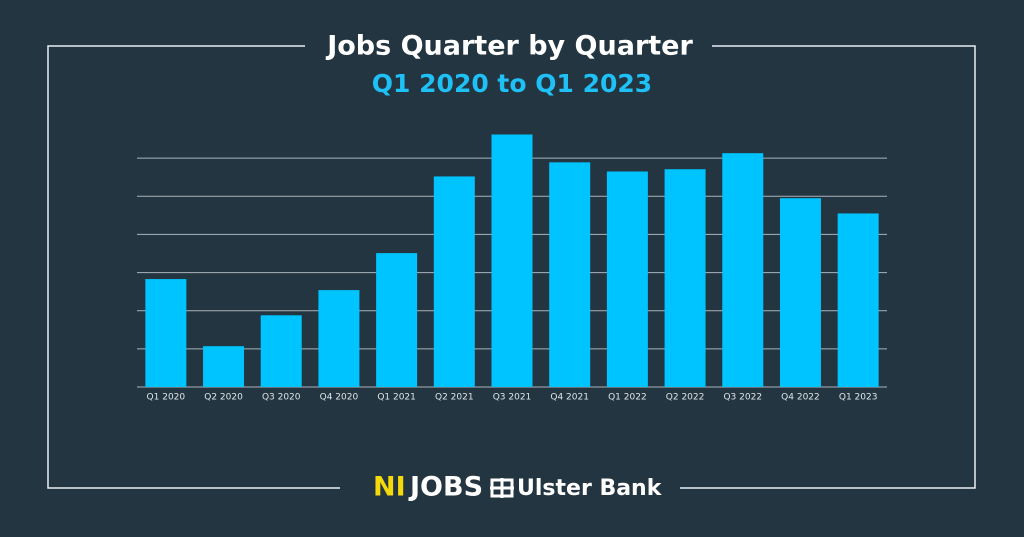  I want to click on x-tick-label: Q2 2020, so click(223, 398).